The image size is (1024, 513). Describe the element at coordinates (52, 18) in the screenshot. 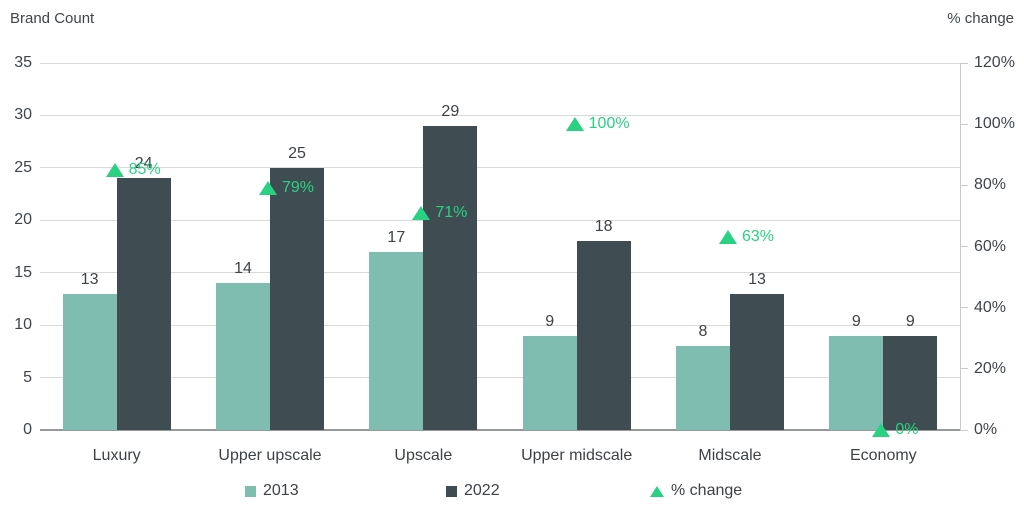

I see `left-axis-title: Brand Count` at that location.